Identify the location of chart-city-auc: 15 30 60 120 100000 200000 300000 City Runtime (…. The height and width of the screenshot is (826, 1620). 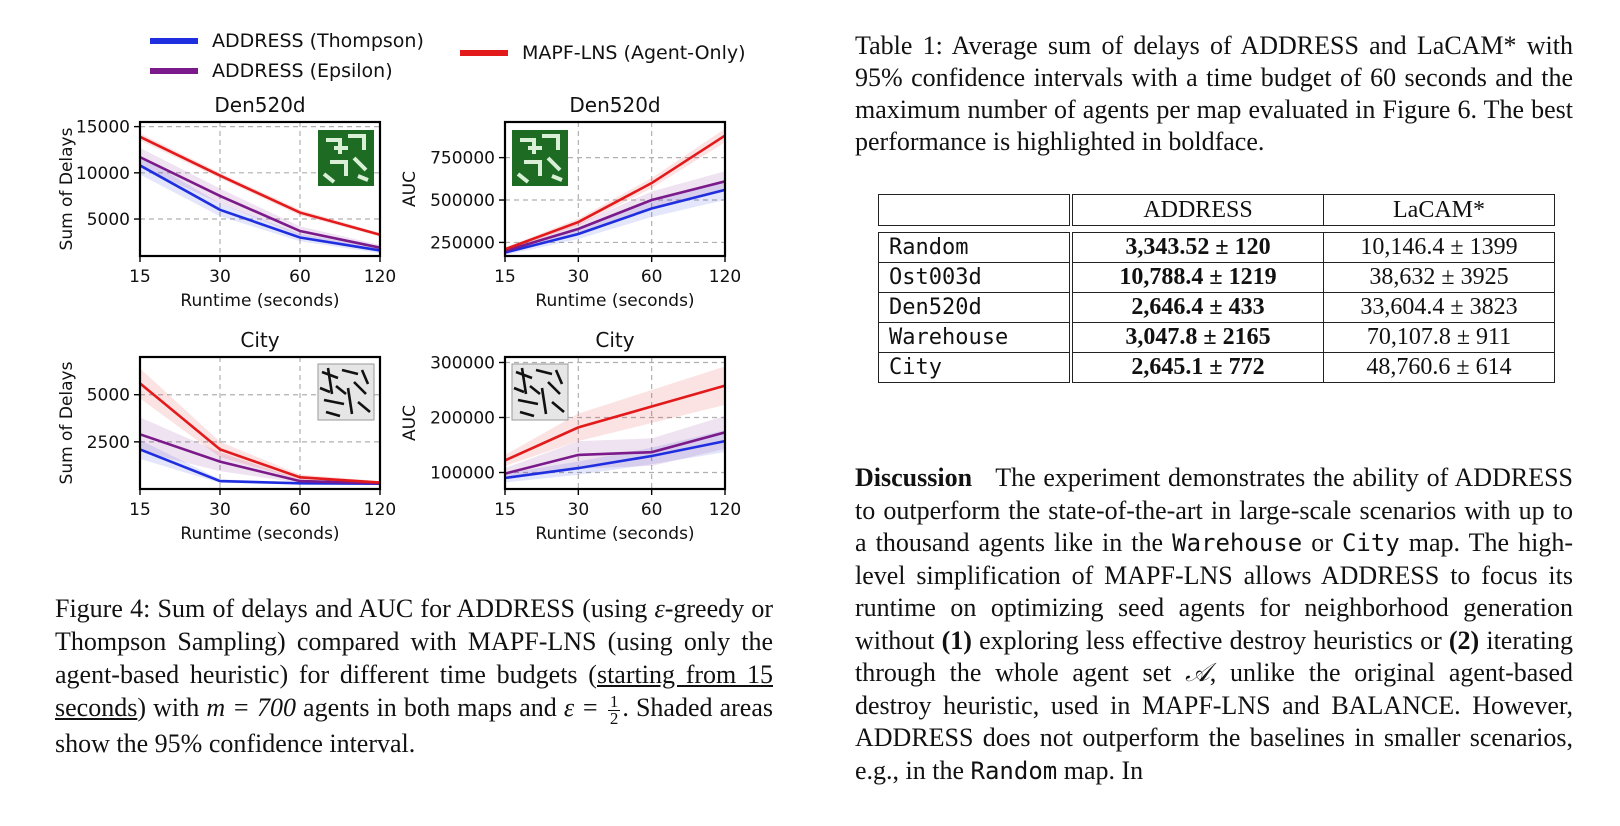
(570, 436).